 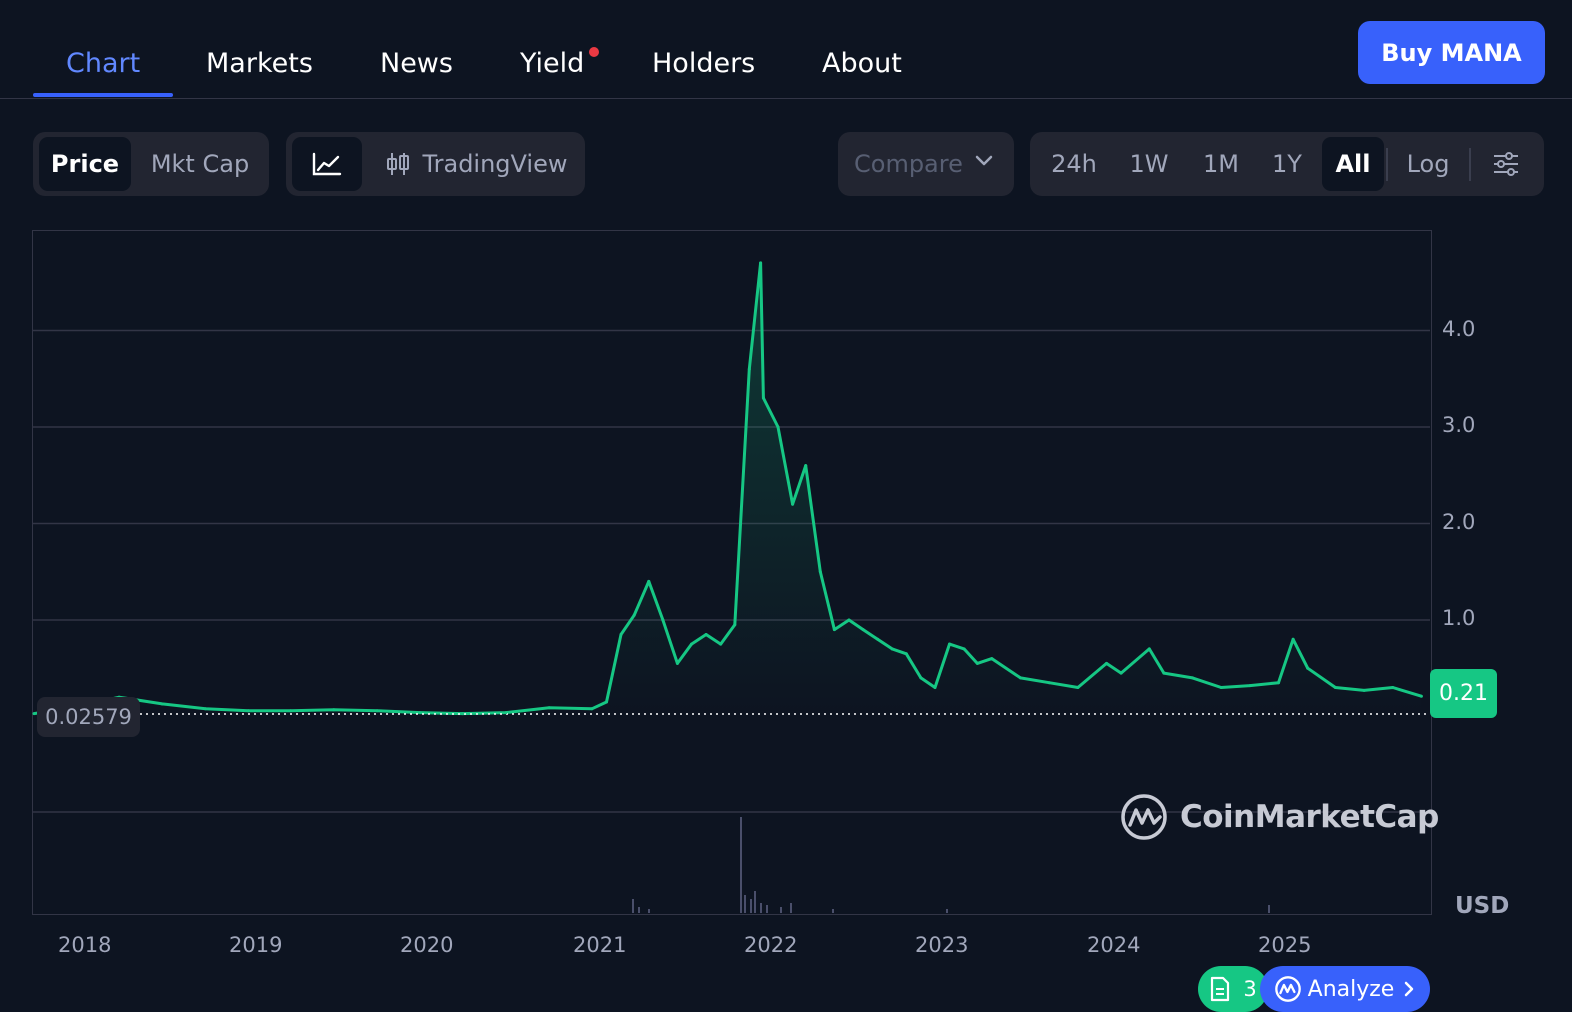 I want to click on range-1w-button: 1W, so click(x=1149, y=164).